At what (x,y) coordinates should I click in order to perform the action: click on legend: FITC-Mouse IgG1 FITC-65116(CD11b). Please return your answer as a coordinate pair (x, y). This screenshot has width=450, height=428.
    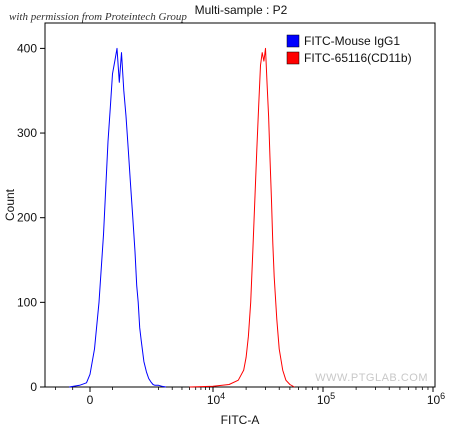
    Looking at the image, I should click on (349, 49).